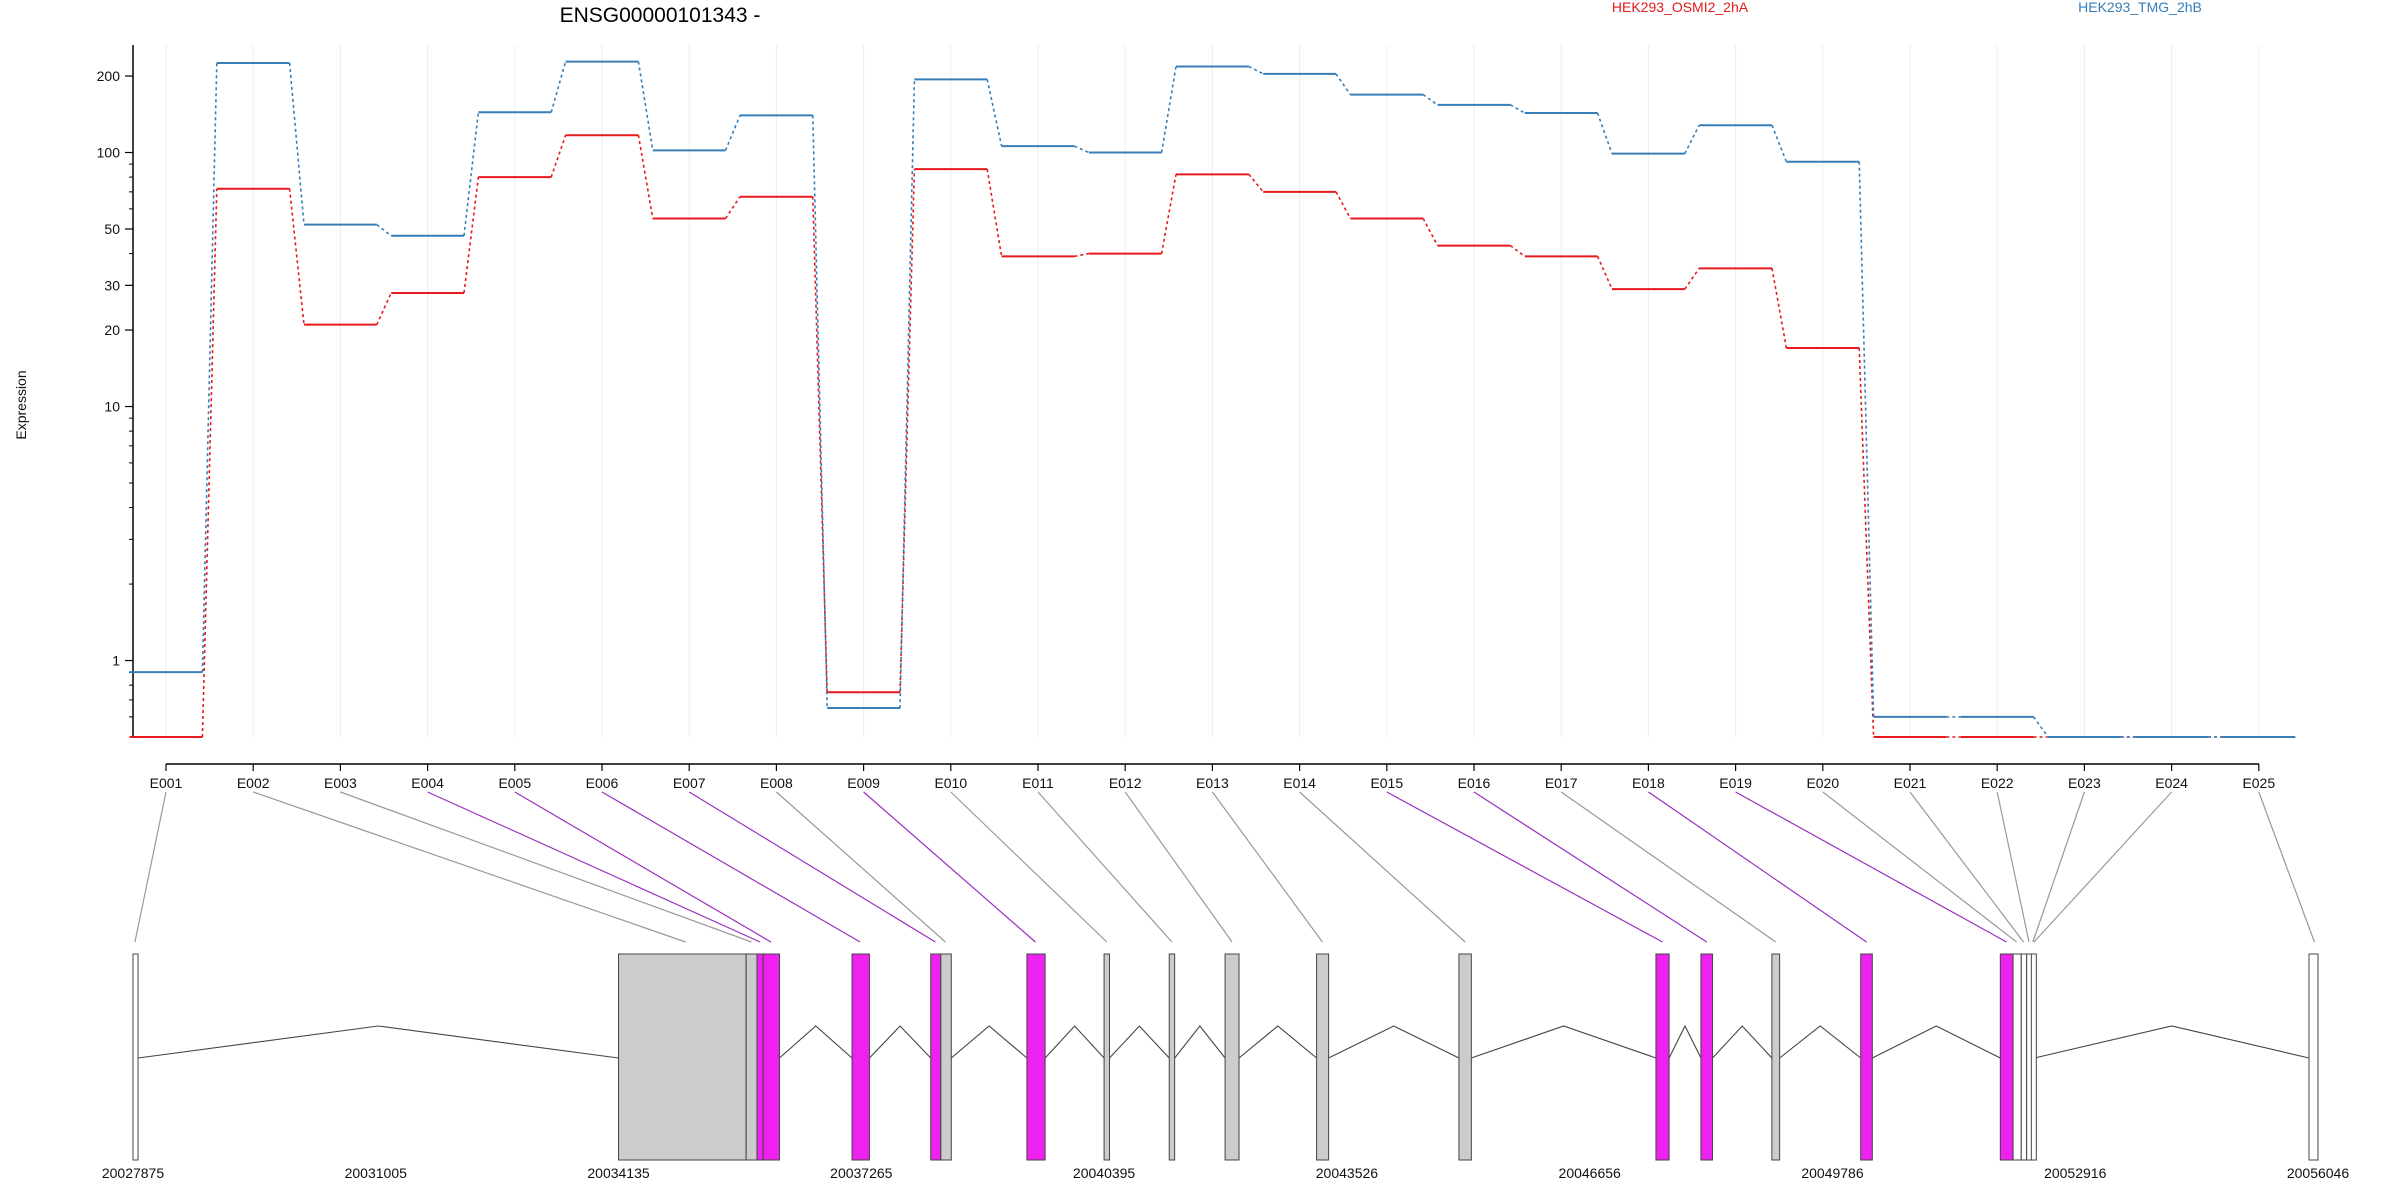 This screenshot has height=1200, width=2400. What do you see at coordinates (1561, 783) in the screenshot?
I see `x-tick-label: E017` at bounding box center [1561, 783].